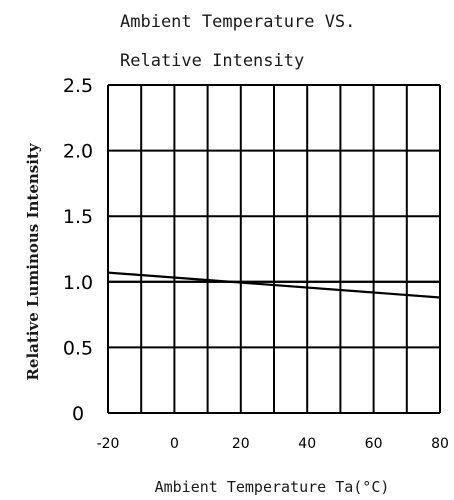  What do you see at coordinates (440, 444) in the screenshot?
I see `x-tick-label: 80` at bounding box center [440, 444].